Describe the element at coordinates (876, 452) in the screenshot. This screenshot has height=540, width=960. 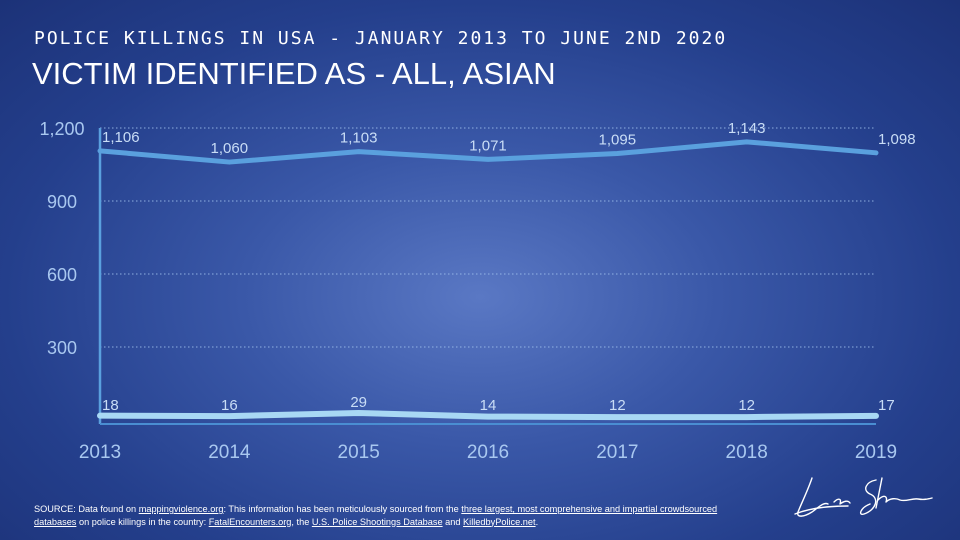
I see `x-tick-label: 2019` at that location.